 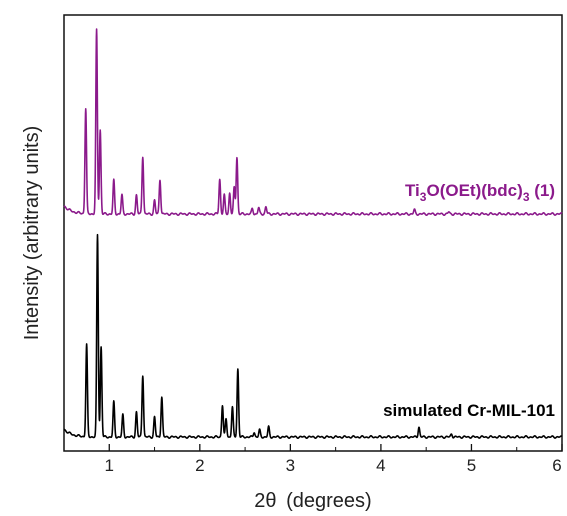 What do you see at coordinates (471, 465) in the screenshot?
I see `x-tick-label: 5` at bounding box center [471, 465].